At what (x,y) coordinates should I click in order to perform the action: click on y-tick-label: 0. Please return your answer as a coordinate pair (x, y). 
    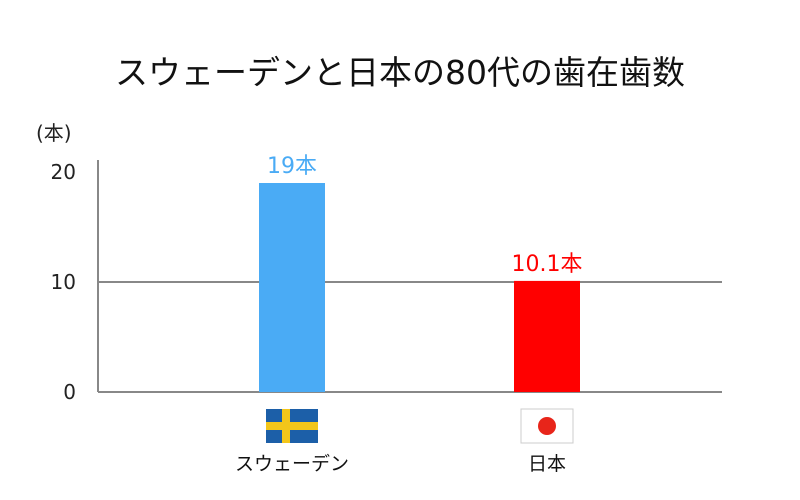
    Looking at the image, I should click on (69, 392).